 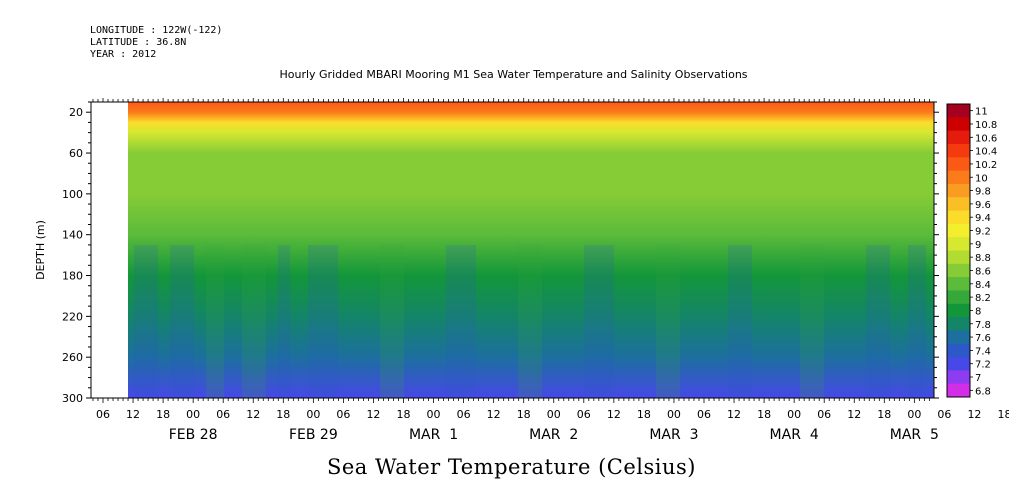 What do you see at coordinates (983, 232) in the screenshot?
I see `colorbar-label: 9.2` at bounding box center [983, 232].